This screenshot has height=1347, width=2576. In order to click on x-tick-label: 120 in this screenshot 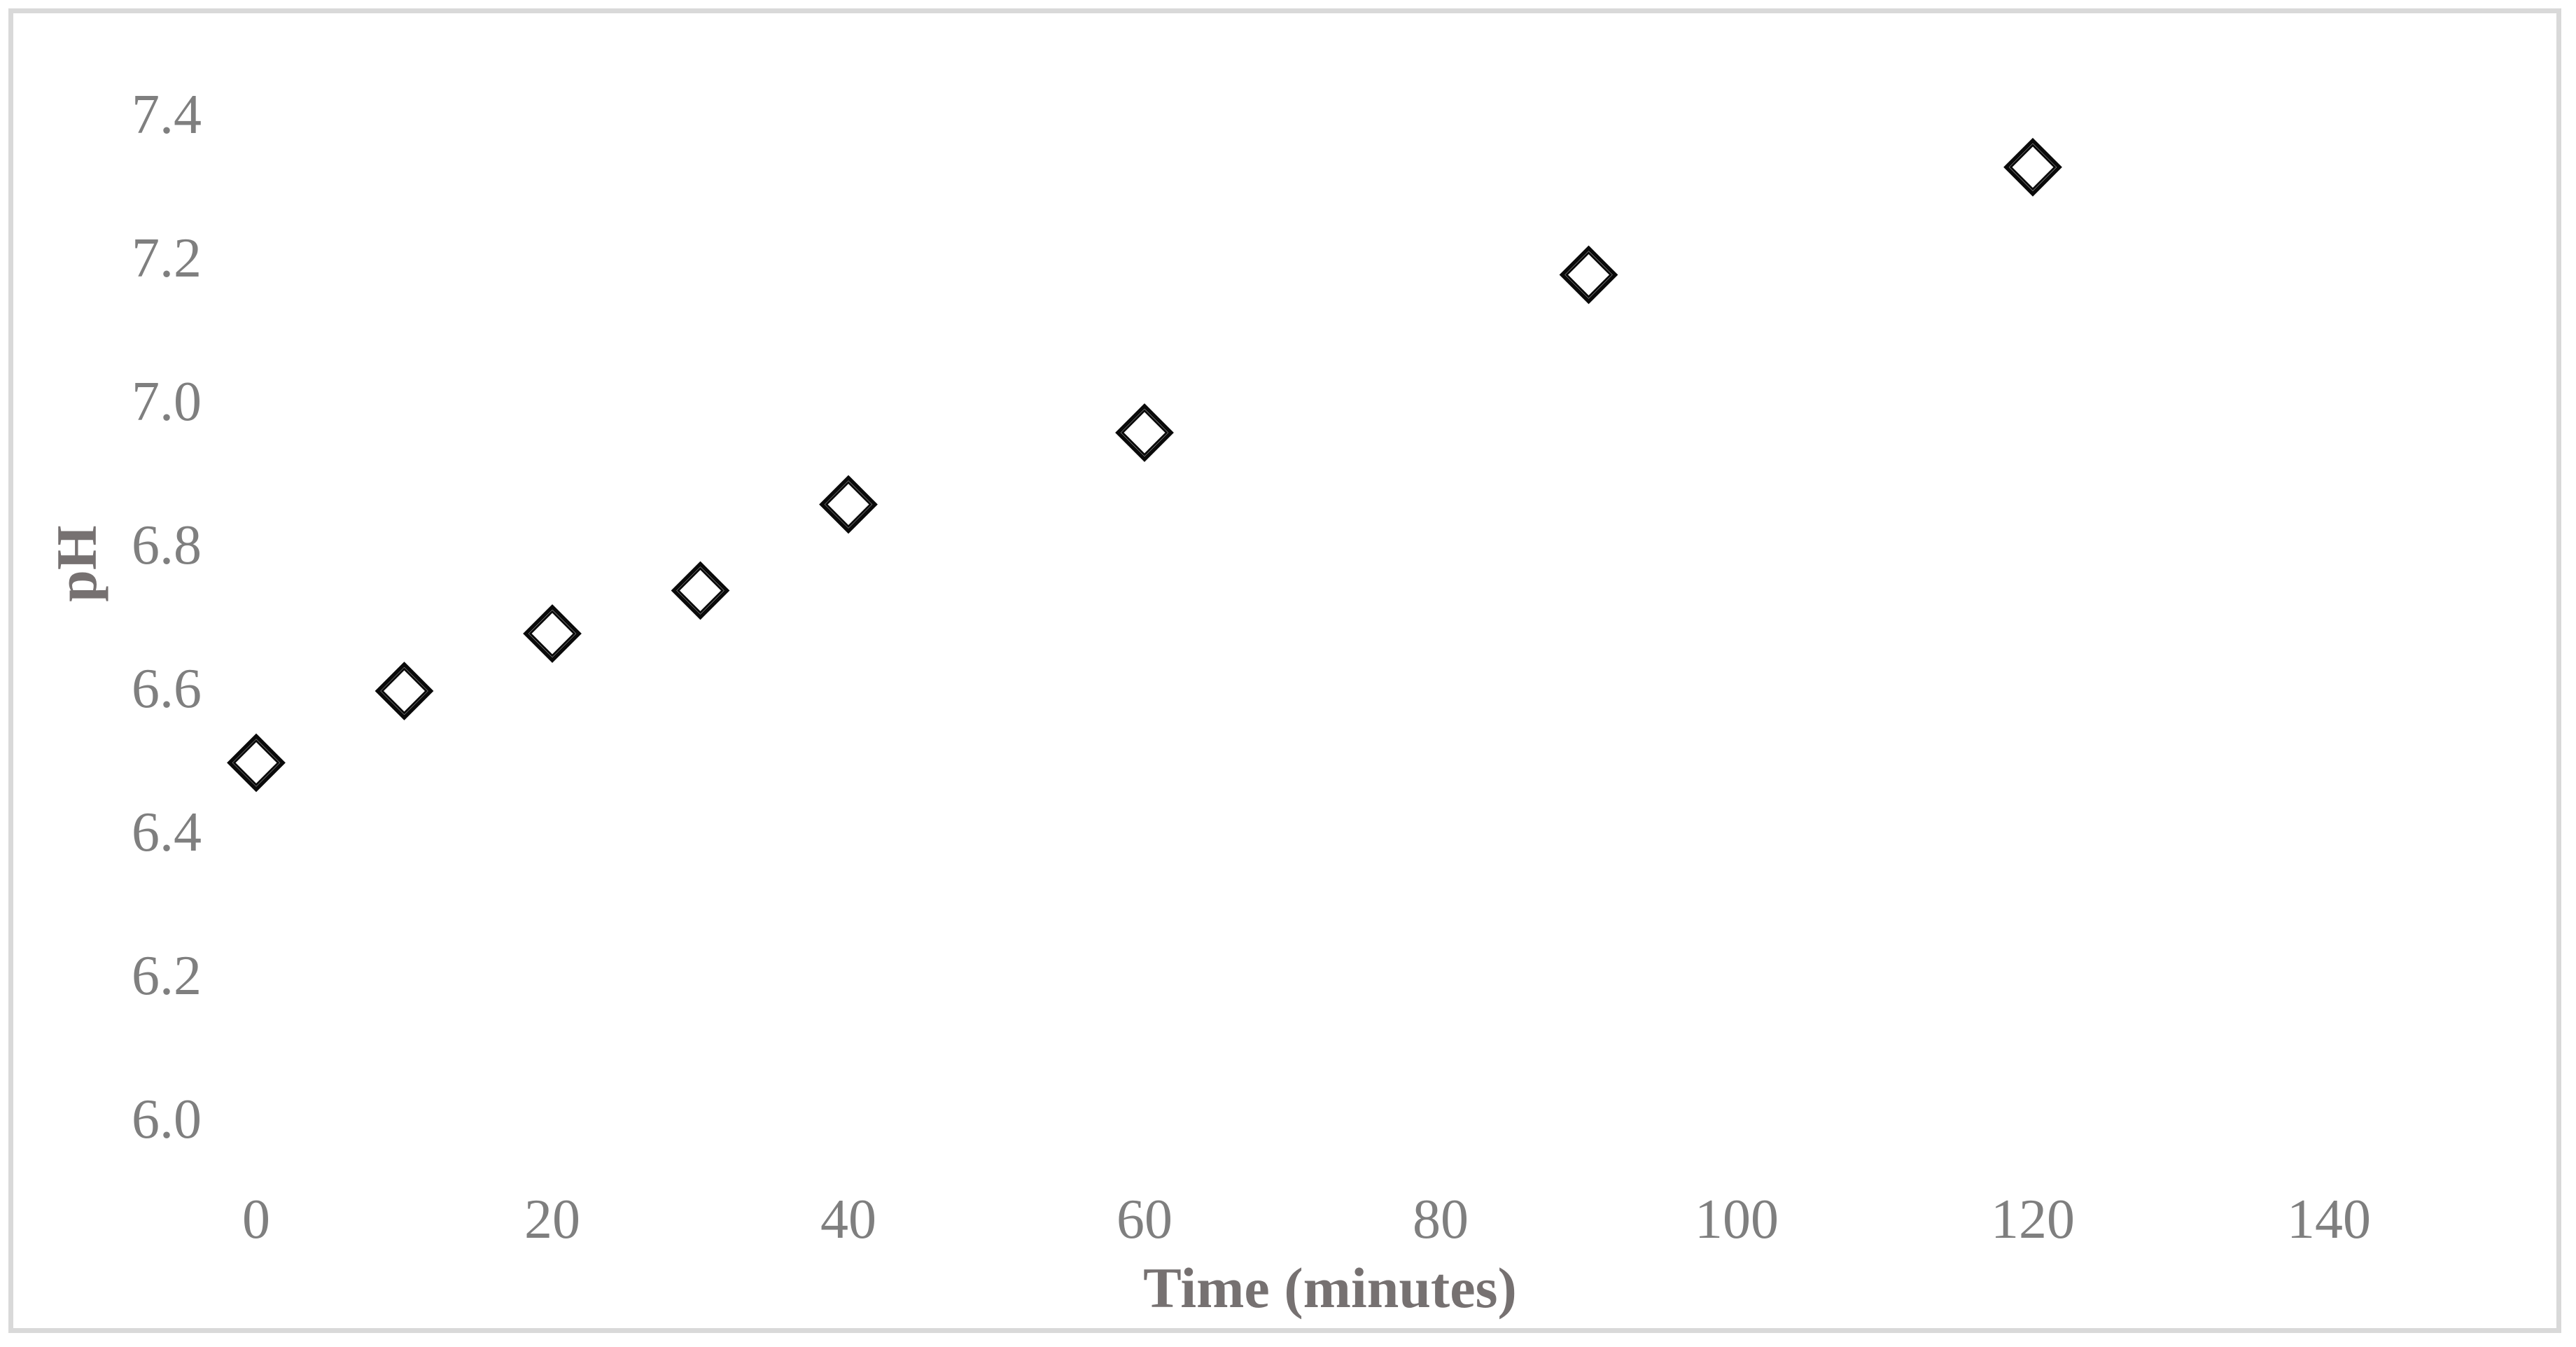, I will do `click(2033, 1220)`.